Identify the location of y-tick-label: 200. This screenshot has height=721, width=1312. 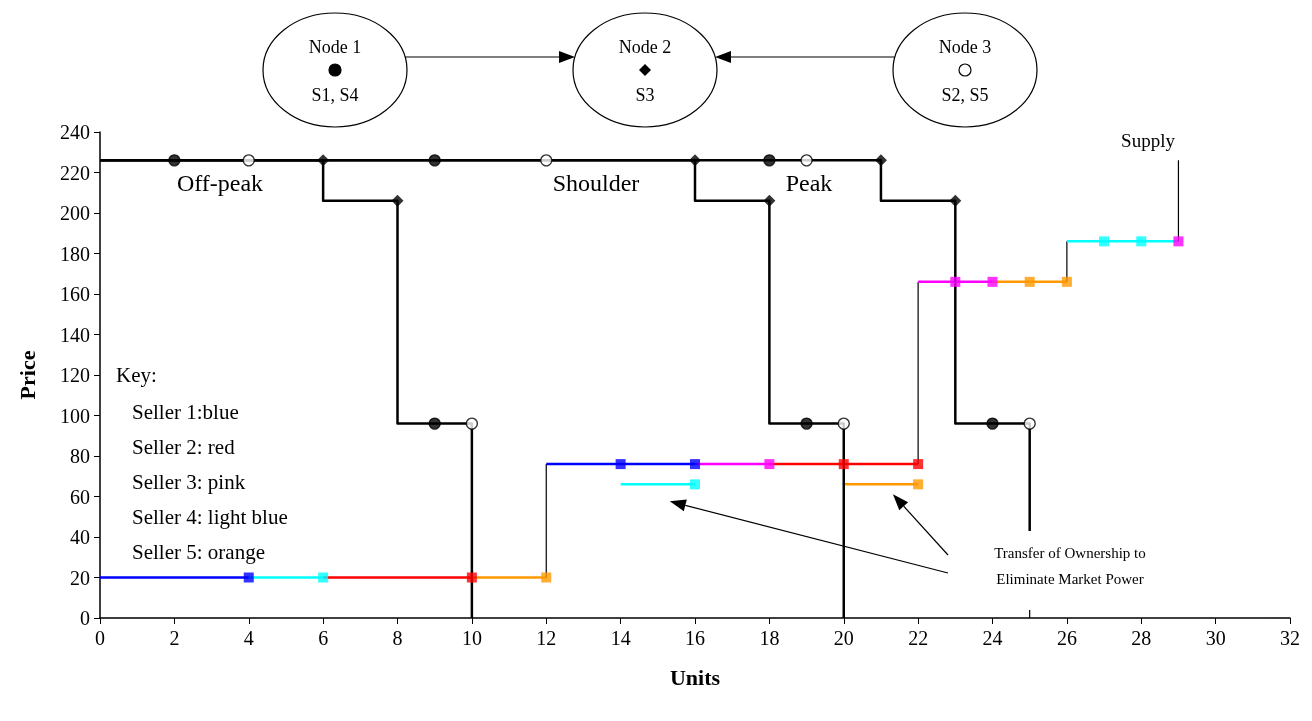
(75, 213).